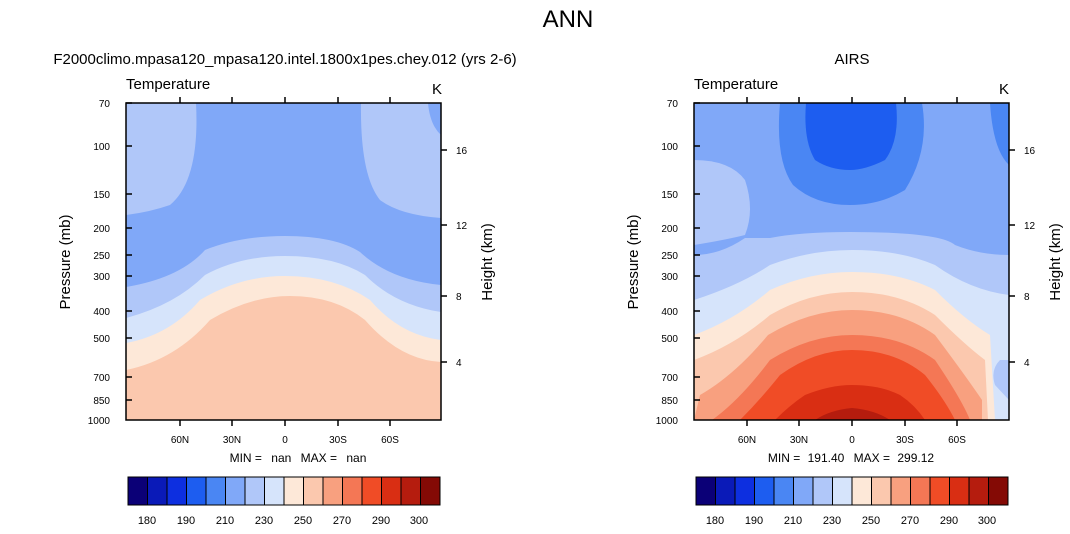 This screenshot has width=1070, height=534. Describe the element at coordinates (737, 141) in the screenshot. I see `right-contour-band-220-nw` at that location.